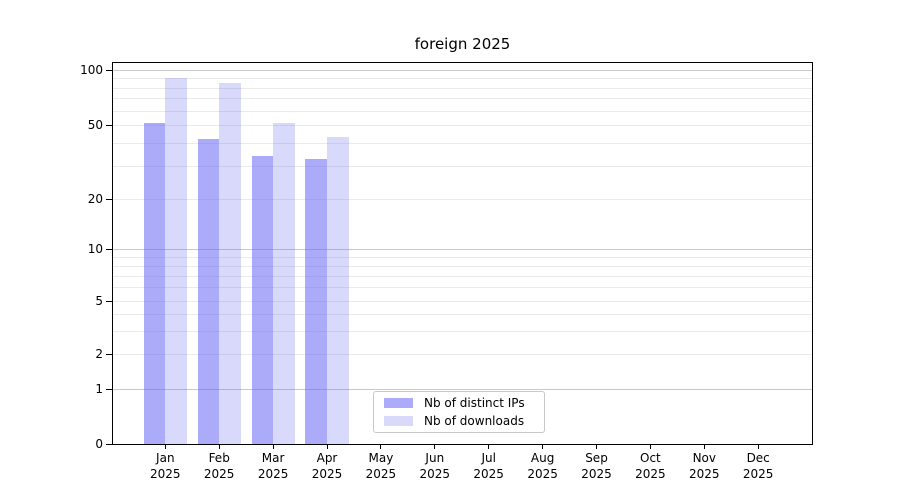 This screenshot has height=500, width=900. What do you see at coordinates (650, 466) in the screenshot?
I see `x-tick-label: Oct 2025` at bounding box center [650, 466].